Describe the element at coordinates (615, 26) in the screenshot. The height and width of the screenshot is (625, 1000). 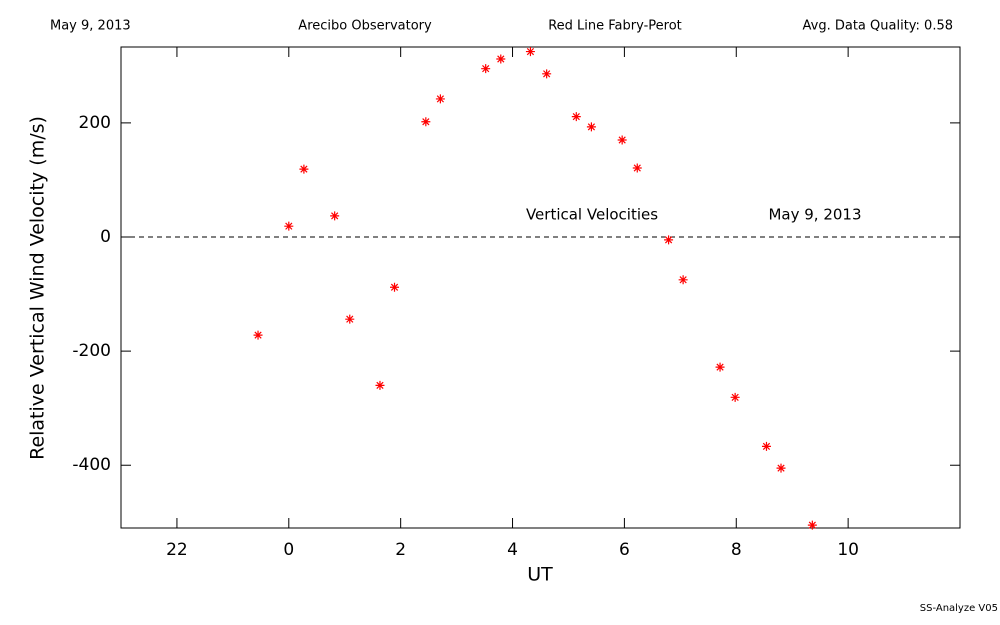
I see `header-instrument: Red Line Fabry-Perot` at that location.